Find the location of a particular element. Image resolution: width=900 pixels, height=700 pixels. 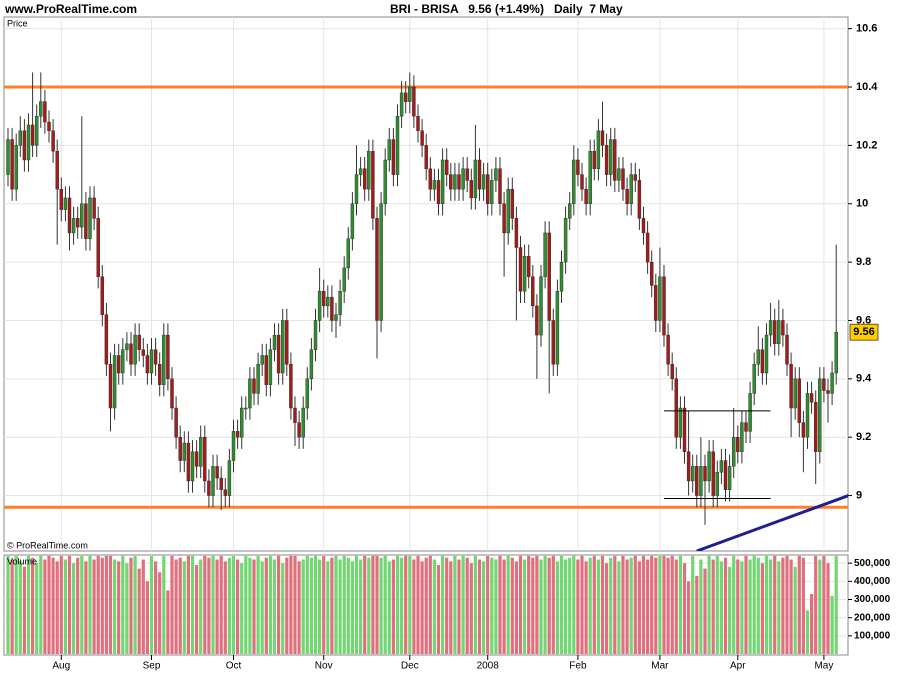

x-tick-label: Apr is located at coordinates (738, 666).